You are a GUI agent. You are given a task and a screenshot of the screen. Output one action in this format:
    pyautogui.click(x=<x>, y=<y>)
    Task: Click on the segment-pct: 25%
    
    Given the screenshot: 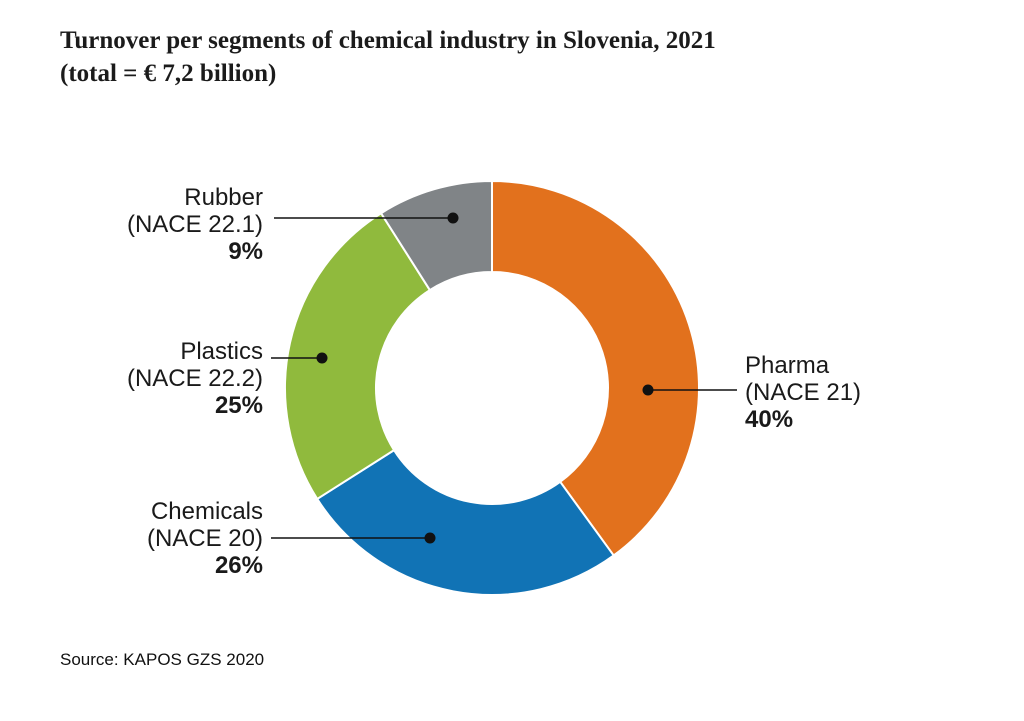 What is the action you would take?
    pyautogui.click(x=238, y=405)
    